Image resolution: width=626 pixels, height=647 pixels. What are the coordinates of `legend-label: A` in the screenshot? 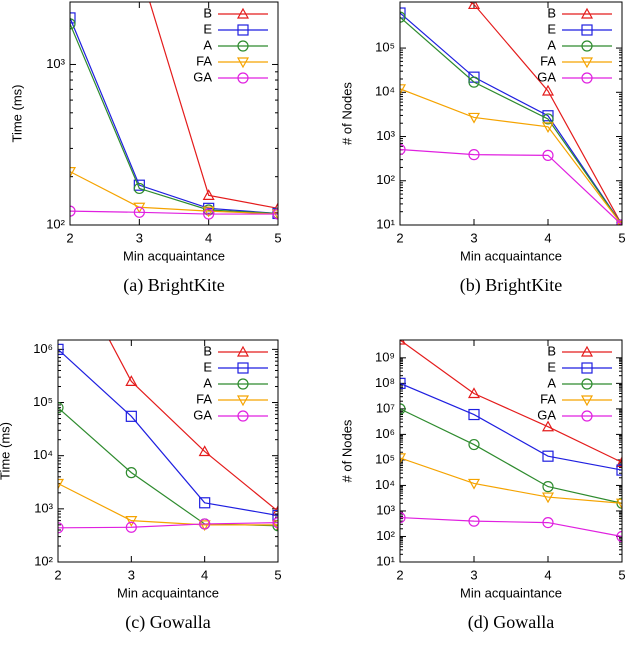 It's located at (207, 44).